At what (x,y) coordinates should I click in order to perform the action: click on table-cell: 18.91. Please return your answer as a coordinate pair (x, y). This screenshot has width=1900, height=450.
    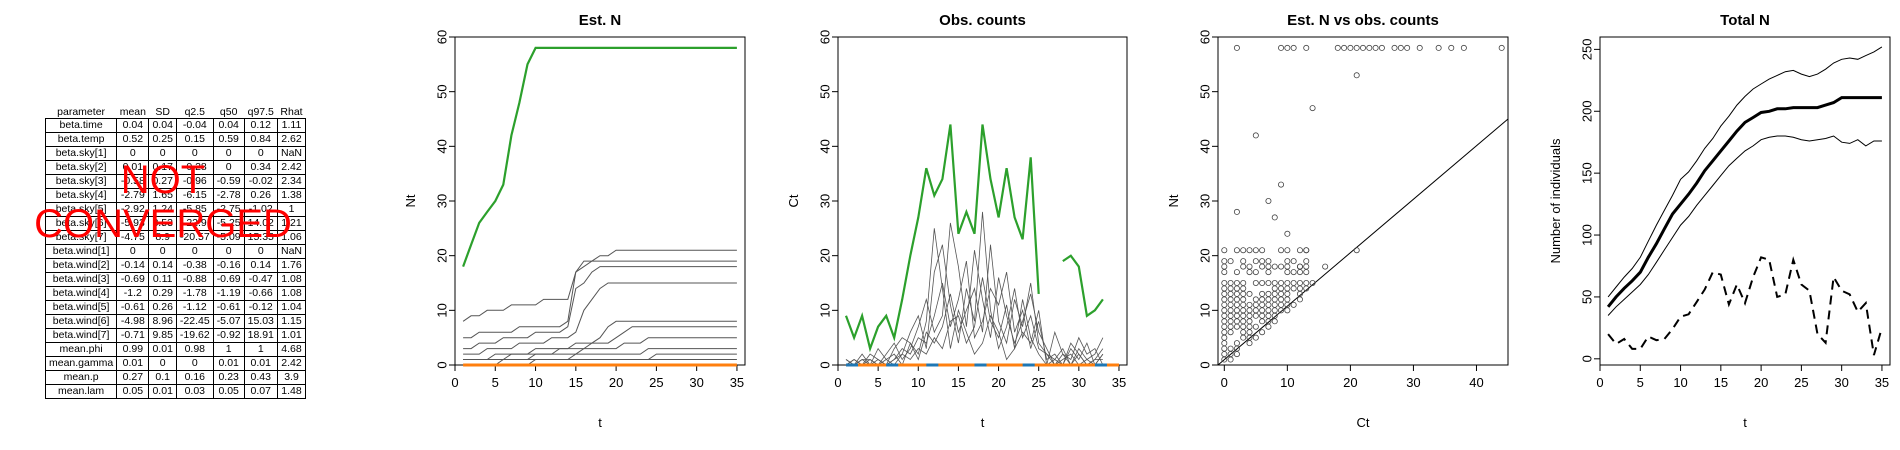
    Looking at the image, I should click on (260, 335).